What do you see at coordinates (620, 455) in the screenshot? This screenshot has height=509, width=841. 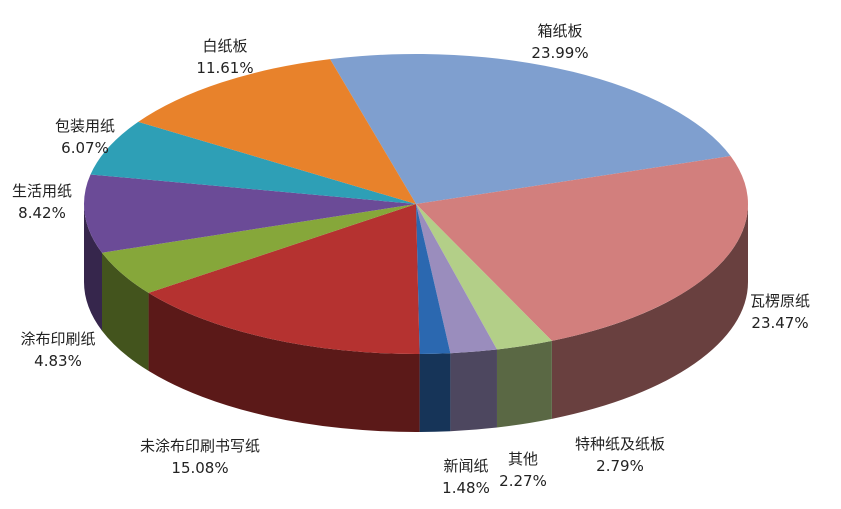 I see `slice-label: 特种纸及纸板 2.79%` at bounding box center [620, 455].